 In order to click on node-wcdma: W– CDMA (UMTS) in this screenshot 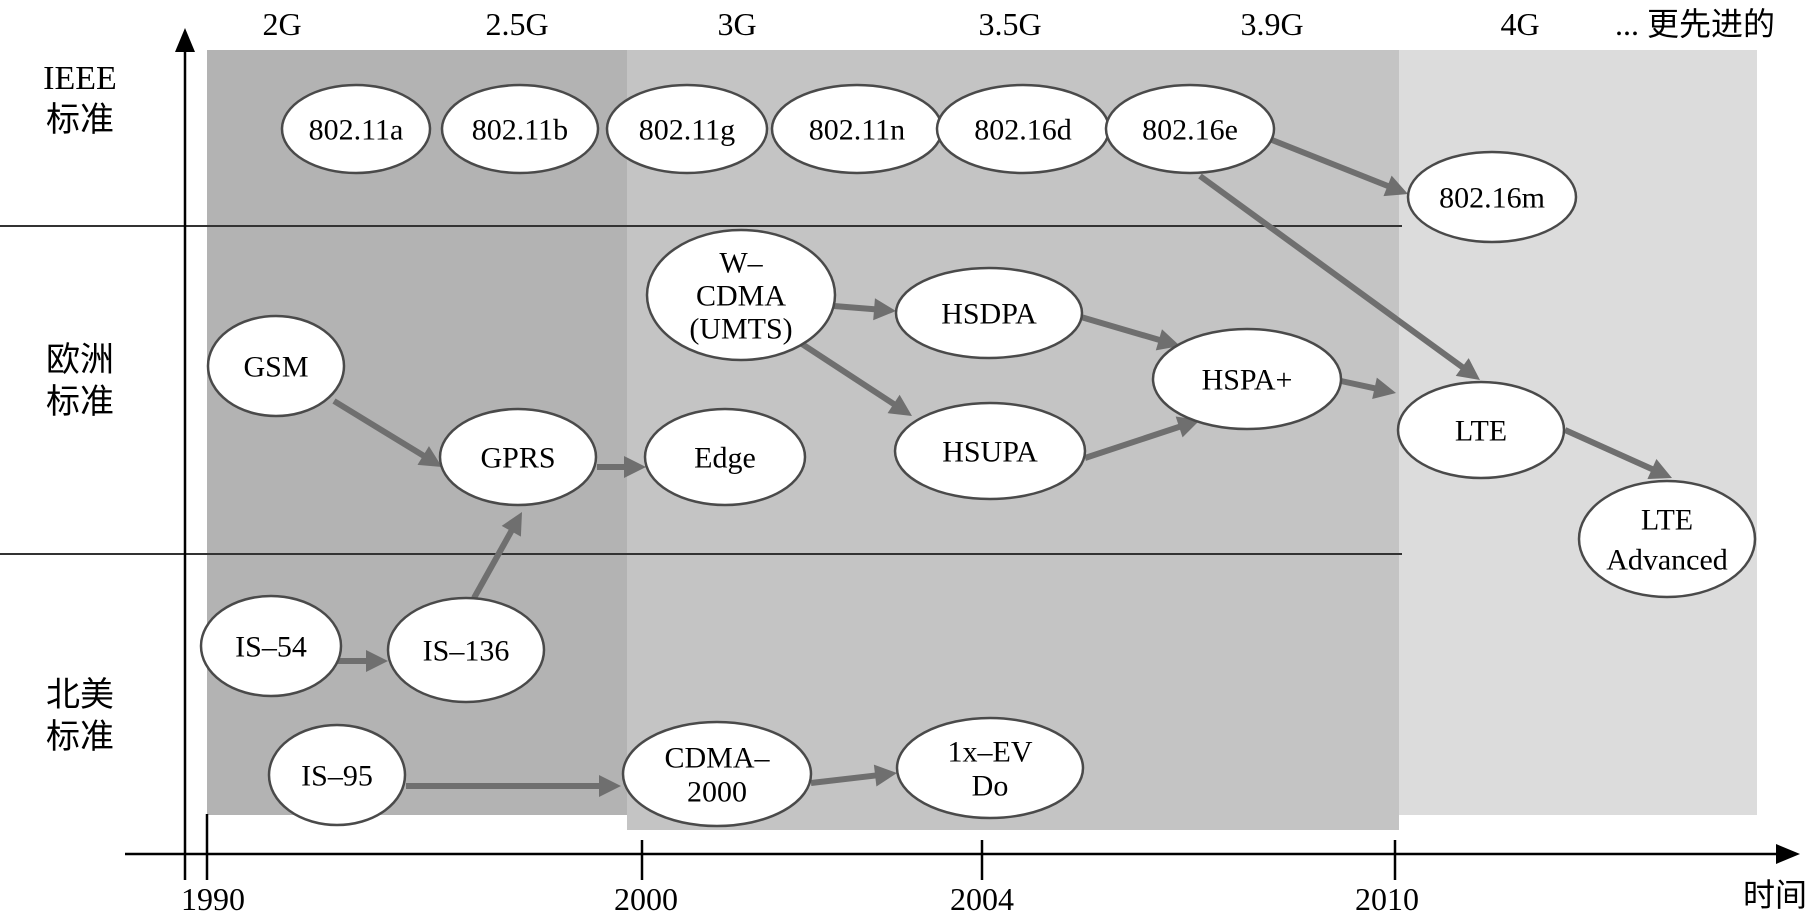, I will do `click(741, 295)`.